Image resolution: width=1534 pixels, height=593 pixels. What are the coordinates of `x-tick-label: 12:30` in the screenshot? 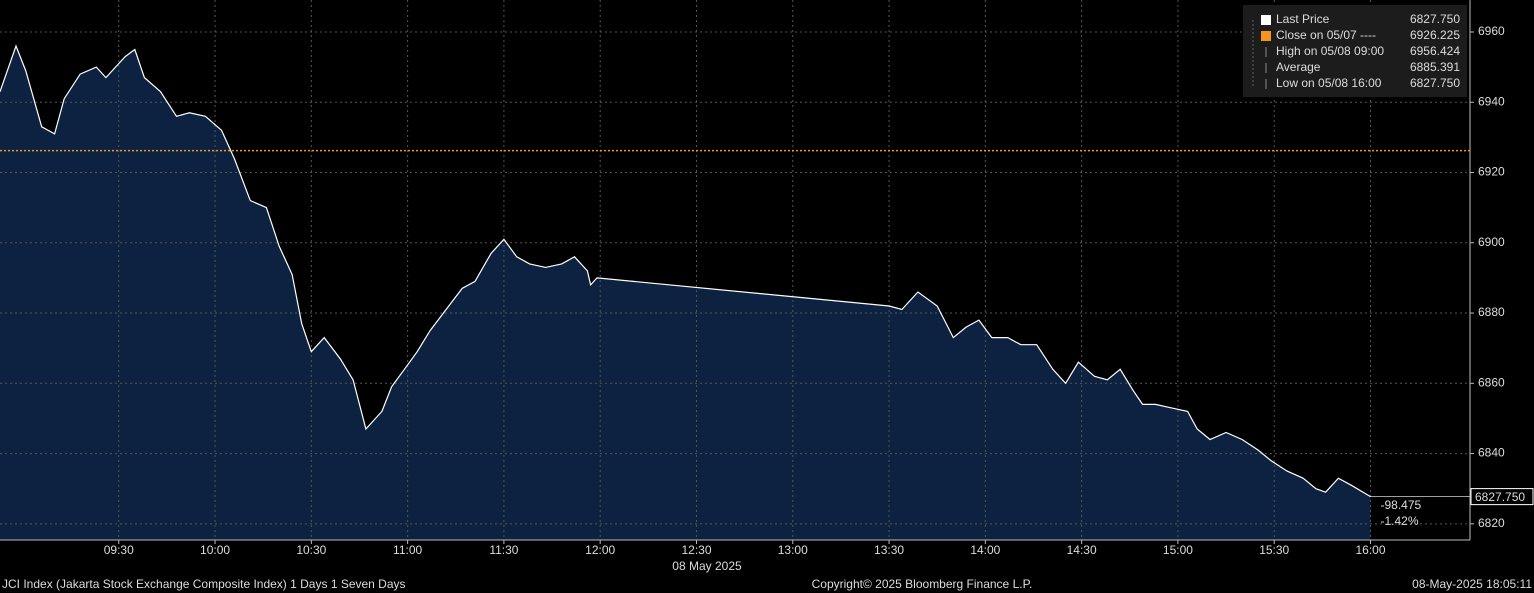 It's located at (696, 550).